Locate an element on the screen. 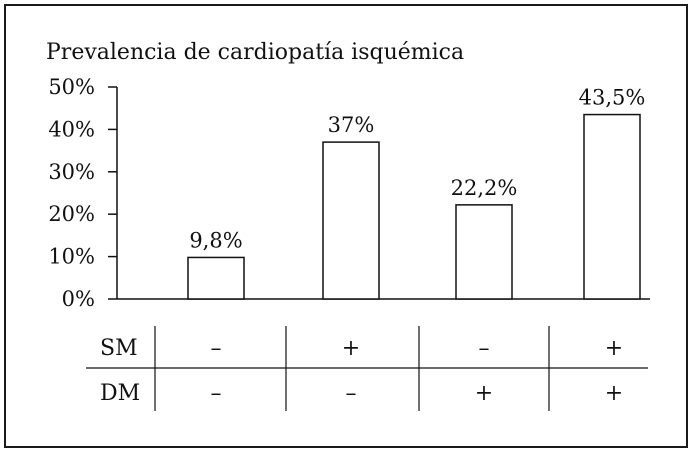  y-tick-label: 10% is located at coordinates (71, 257).